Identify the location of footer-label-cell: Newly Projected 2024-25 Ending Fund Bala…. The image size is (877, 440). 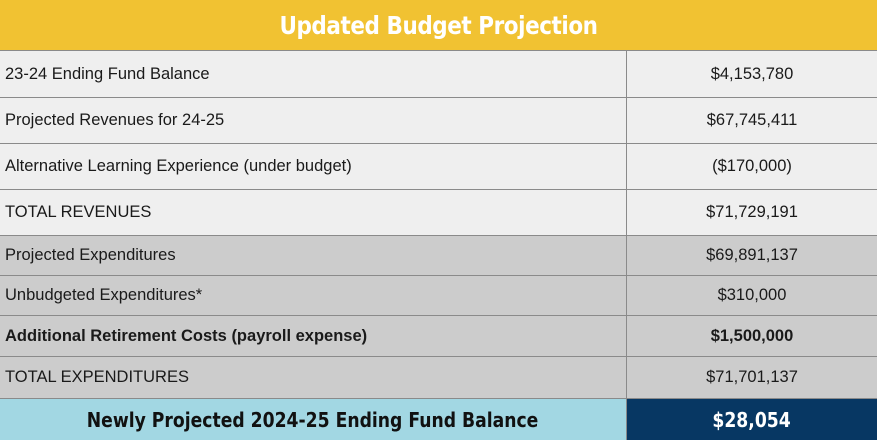
(313, 419).